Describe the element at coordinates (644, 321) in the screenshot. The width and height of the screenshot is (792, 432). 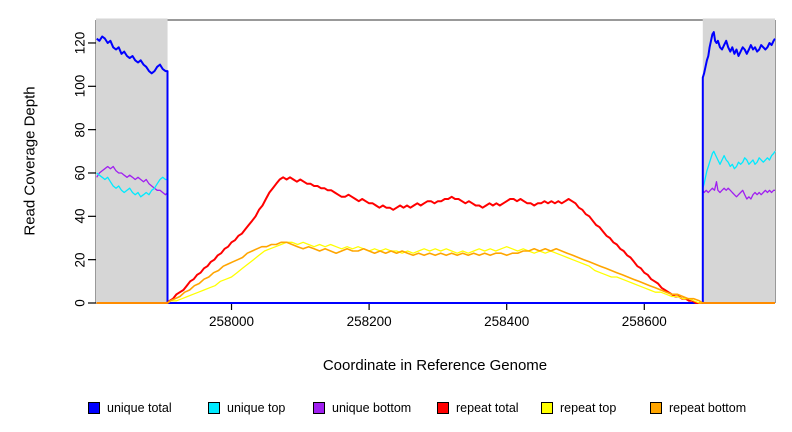
I see `x-tick-label: 258600` at that location.